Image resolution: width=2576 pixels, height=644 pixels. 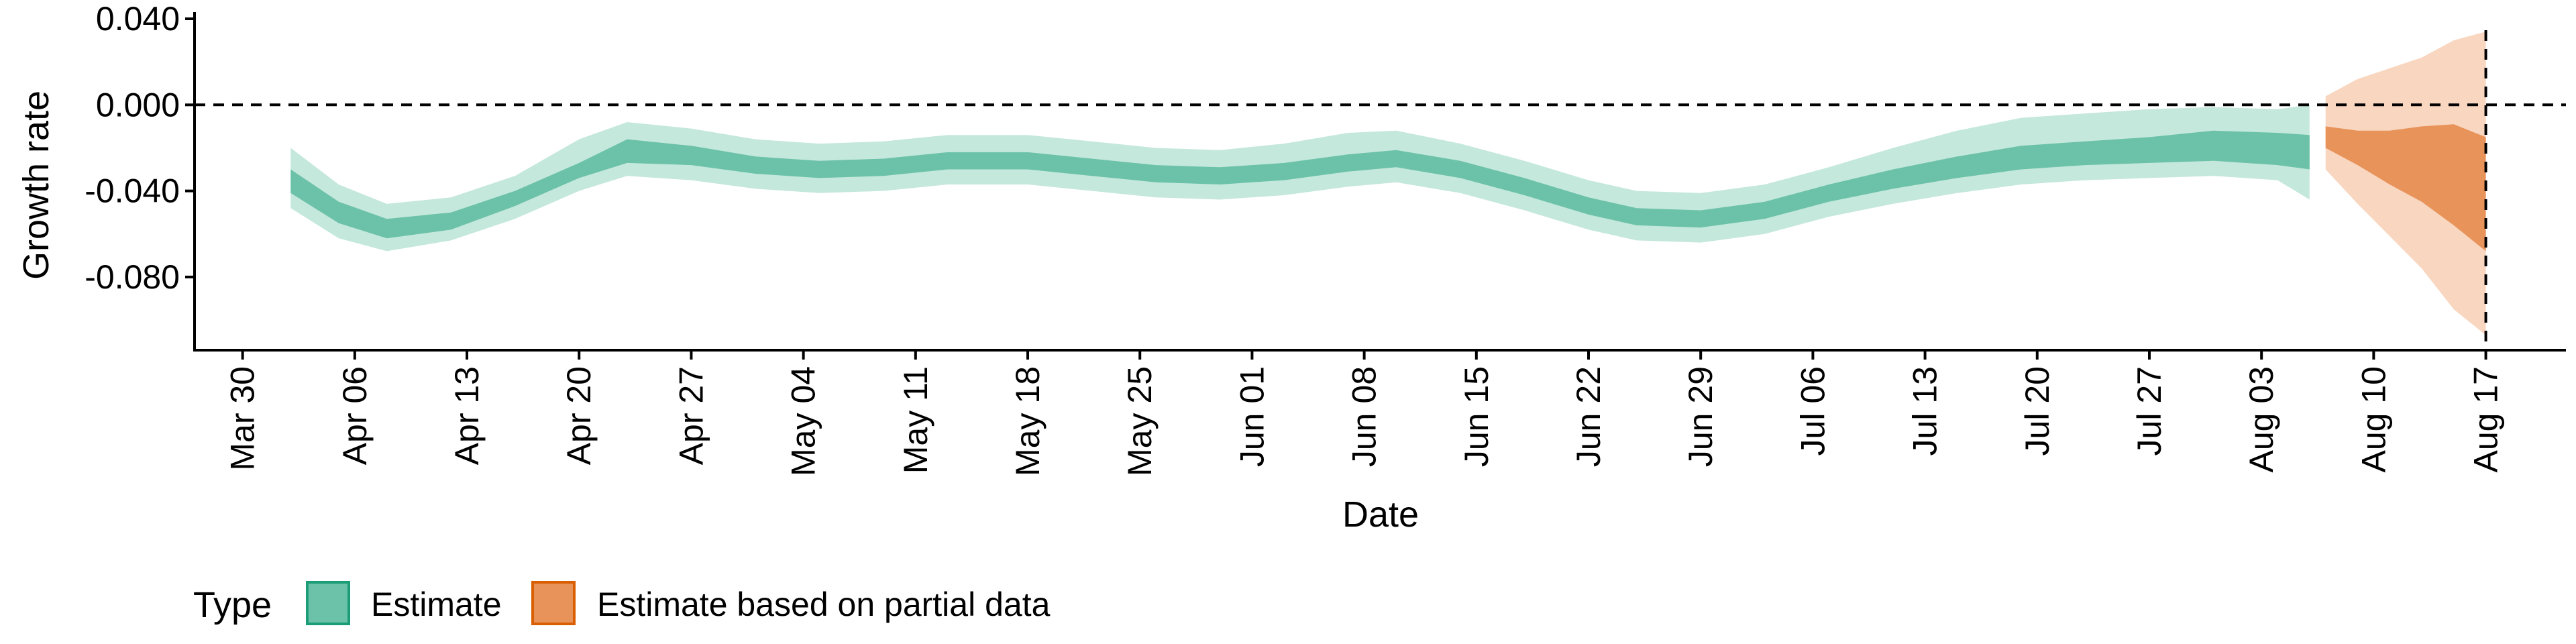 What do you see at coordinates (1700, 416) in the screenshot?
I see `x-tick-label: Jun 29` at bounding box center [1700, 416].